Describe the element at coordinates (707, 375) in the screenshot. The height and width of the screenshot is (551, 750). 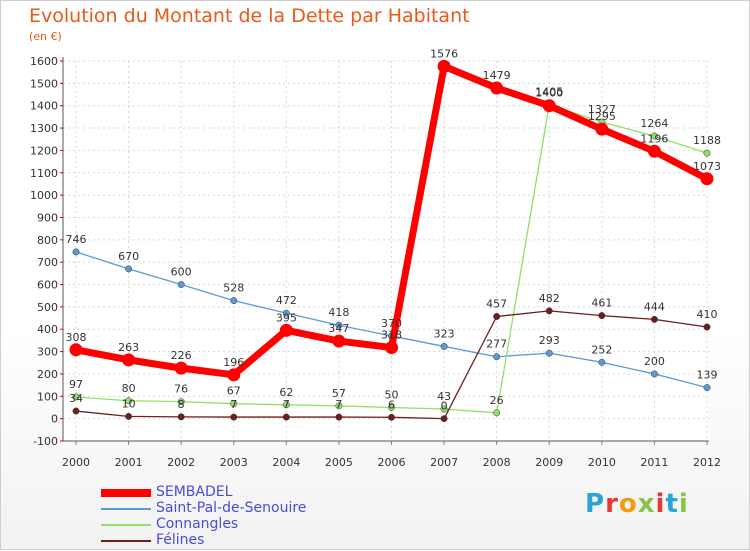
I see `data-label-1: 139` at that location.